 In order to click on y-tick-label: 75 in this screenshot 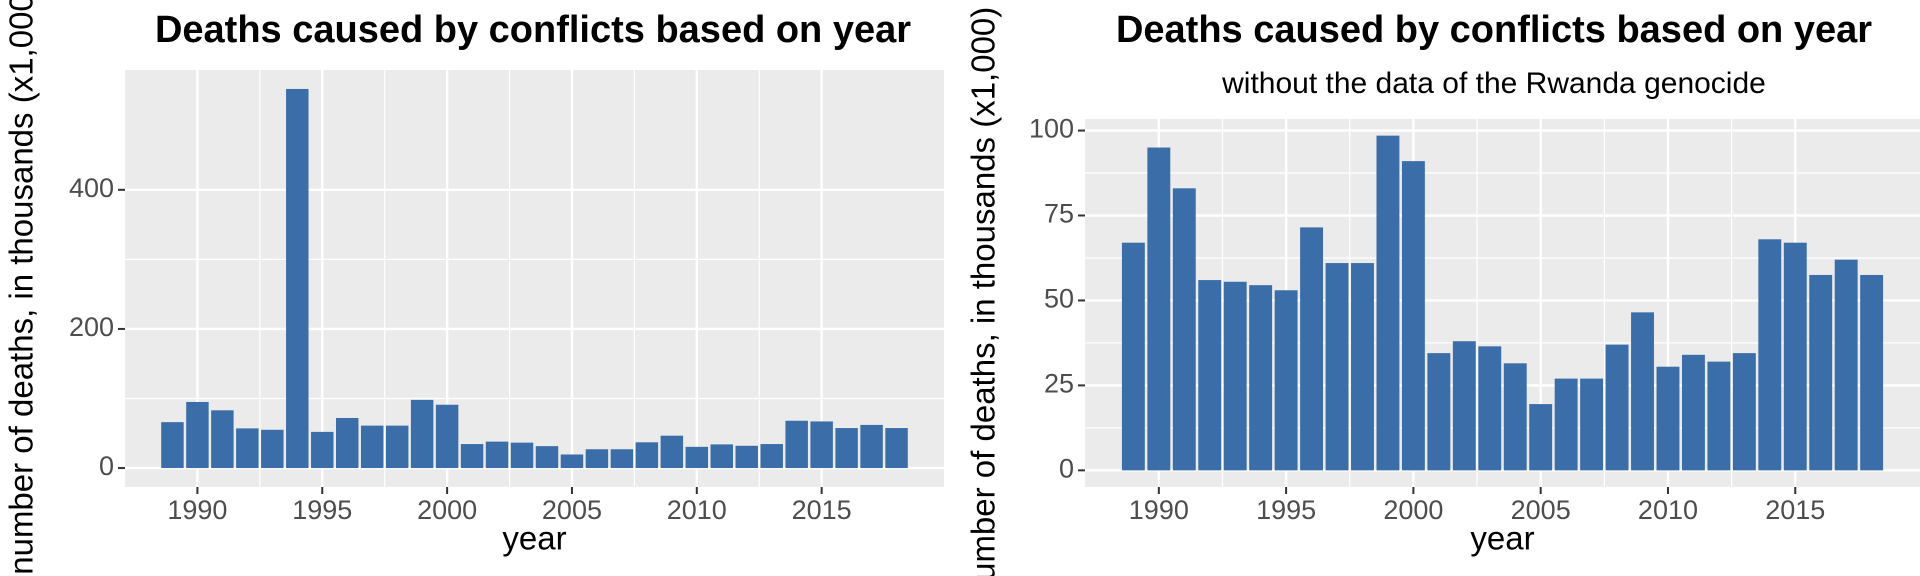, I will do `click(1059, 214)`.